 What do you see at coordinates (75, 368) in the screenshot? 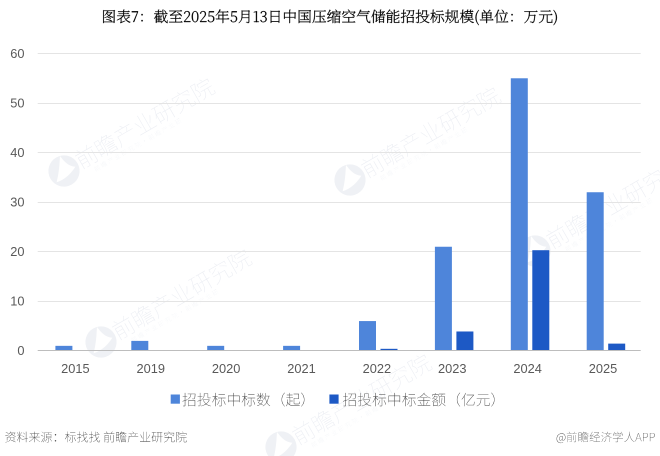
I see `svg-text: 2015` at bounding box center [75, 368].